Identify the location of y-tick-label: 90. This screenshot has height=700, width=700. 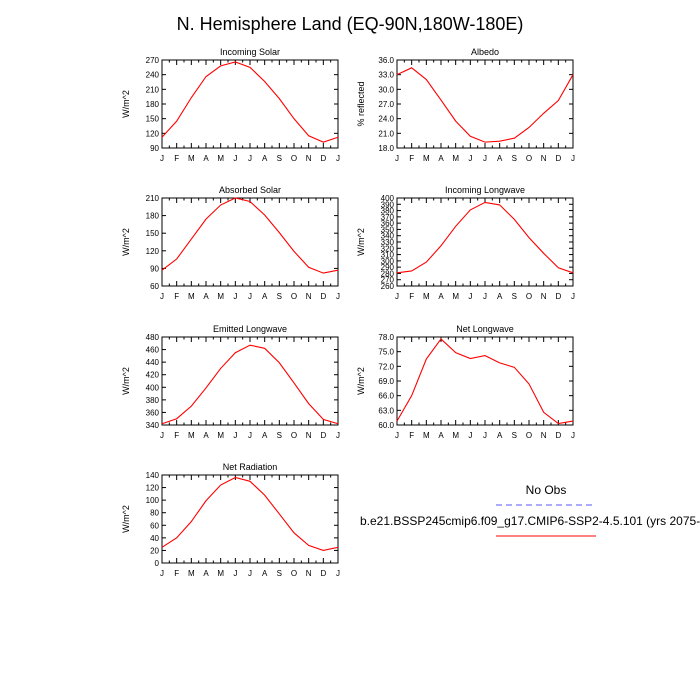
(154, 148).